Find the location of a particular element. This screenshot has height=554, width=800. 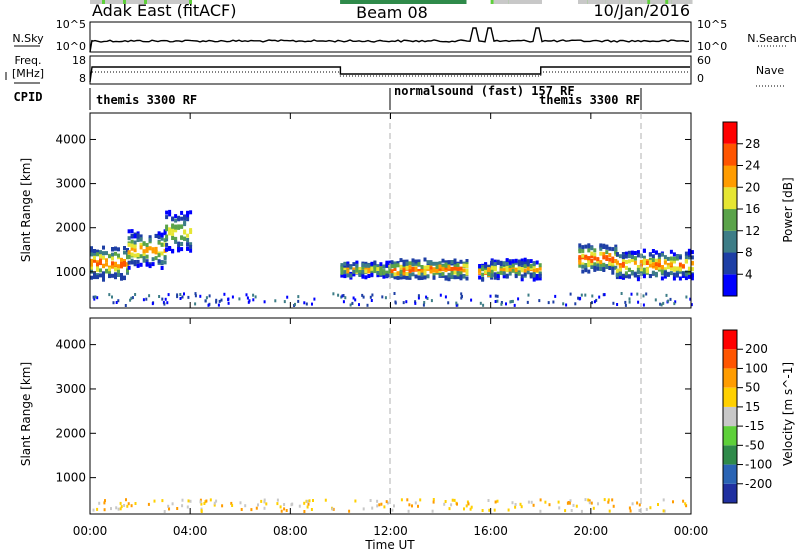

power-colorbar-tick-label-2: 12 is located at coordinates (752, 231).